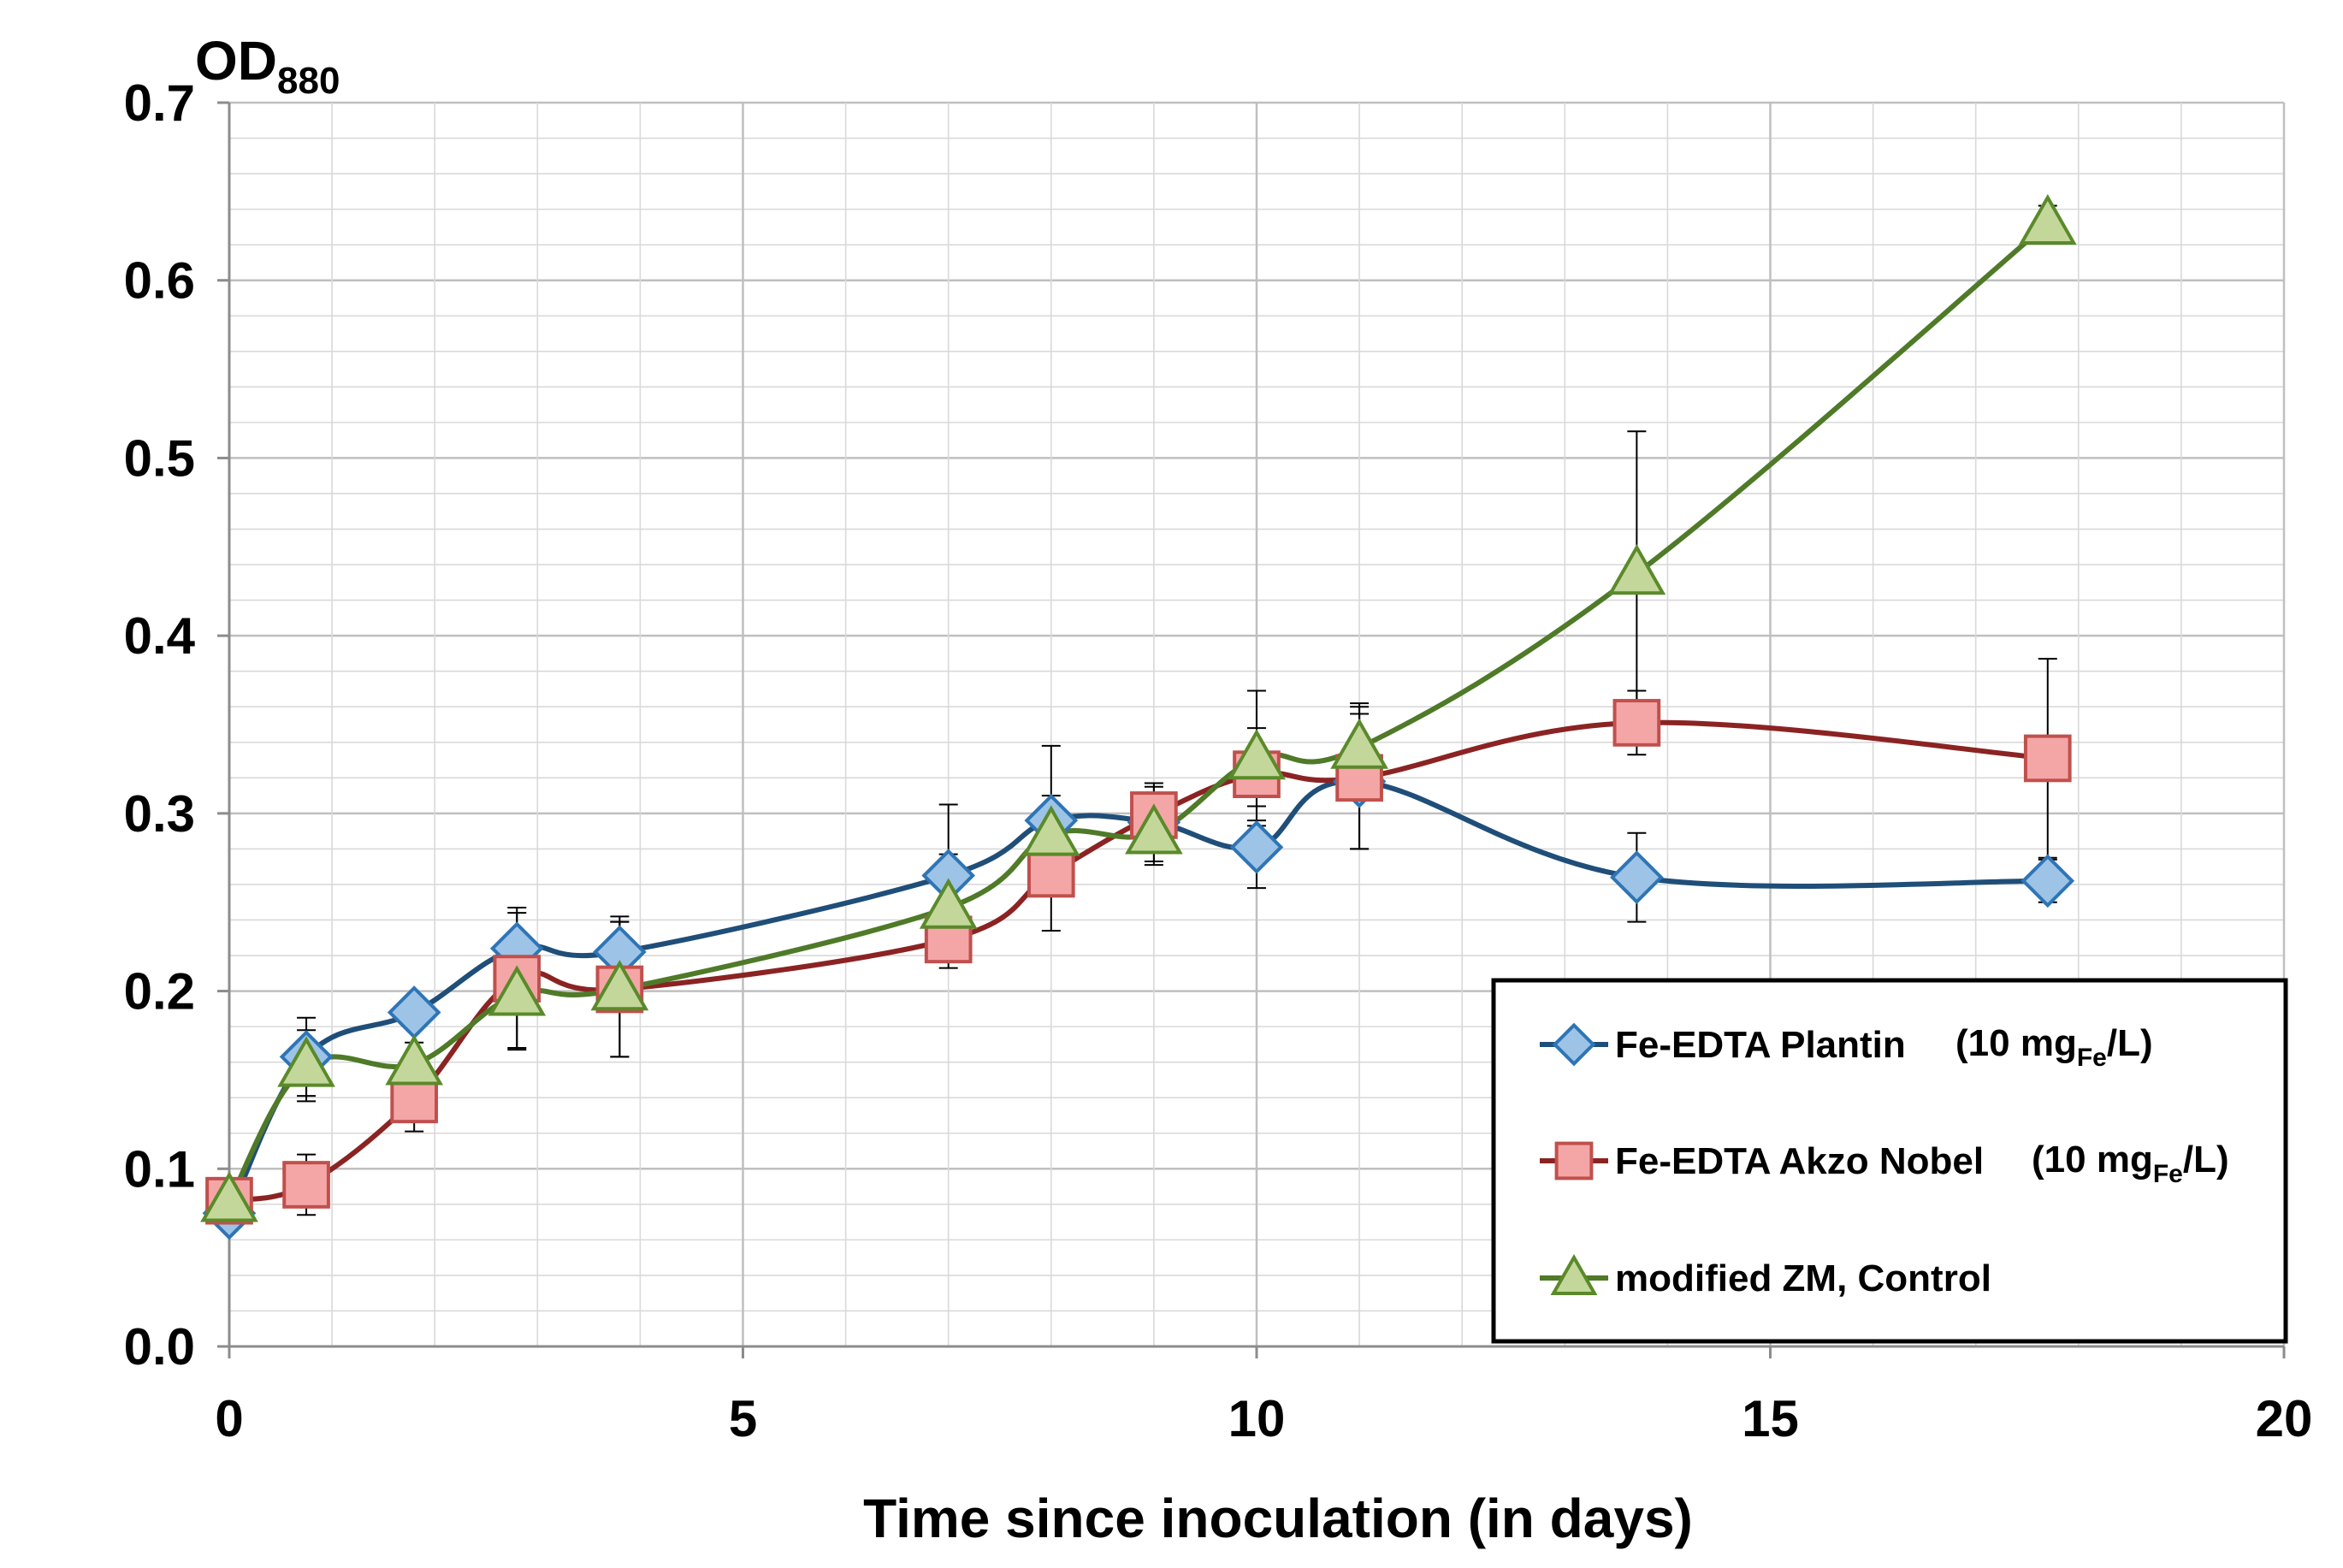 Image resolution: width=2343 pixels, height=1568 pixels. Describe the element at coordinates (267, 66) in the screenshot. I see `y-axis-title: OD880` at that location.